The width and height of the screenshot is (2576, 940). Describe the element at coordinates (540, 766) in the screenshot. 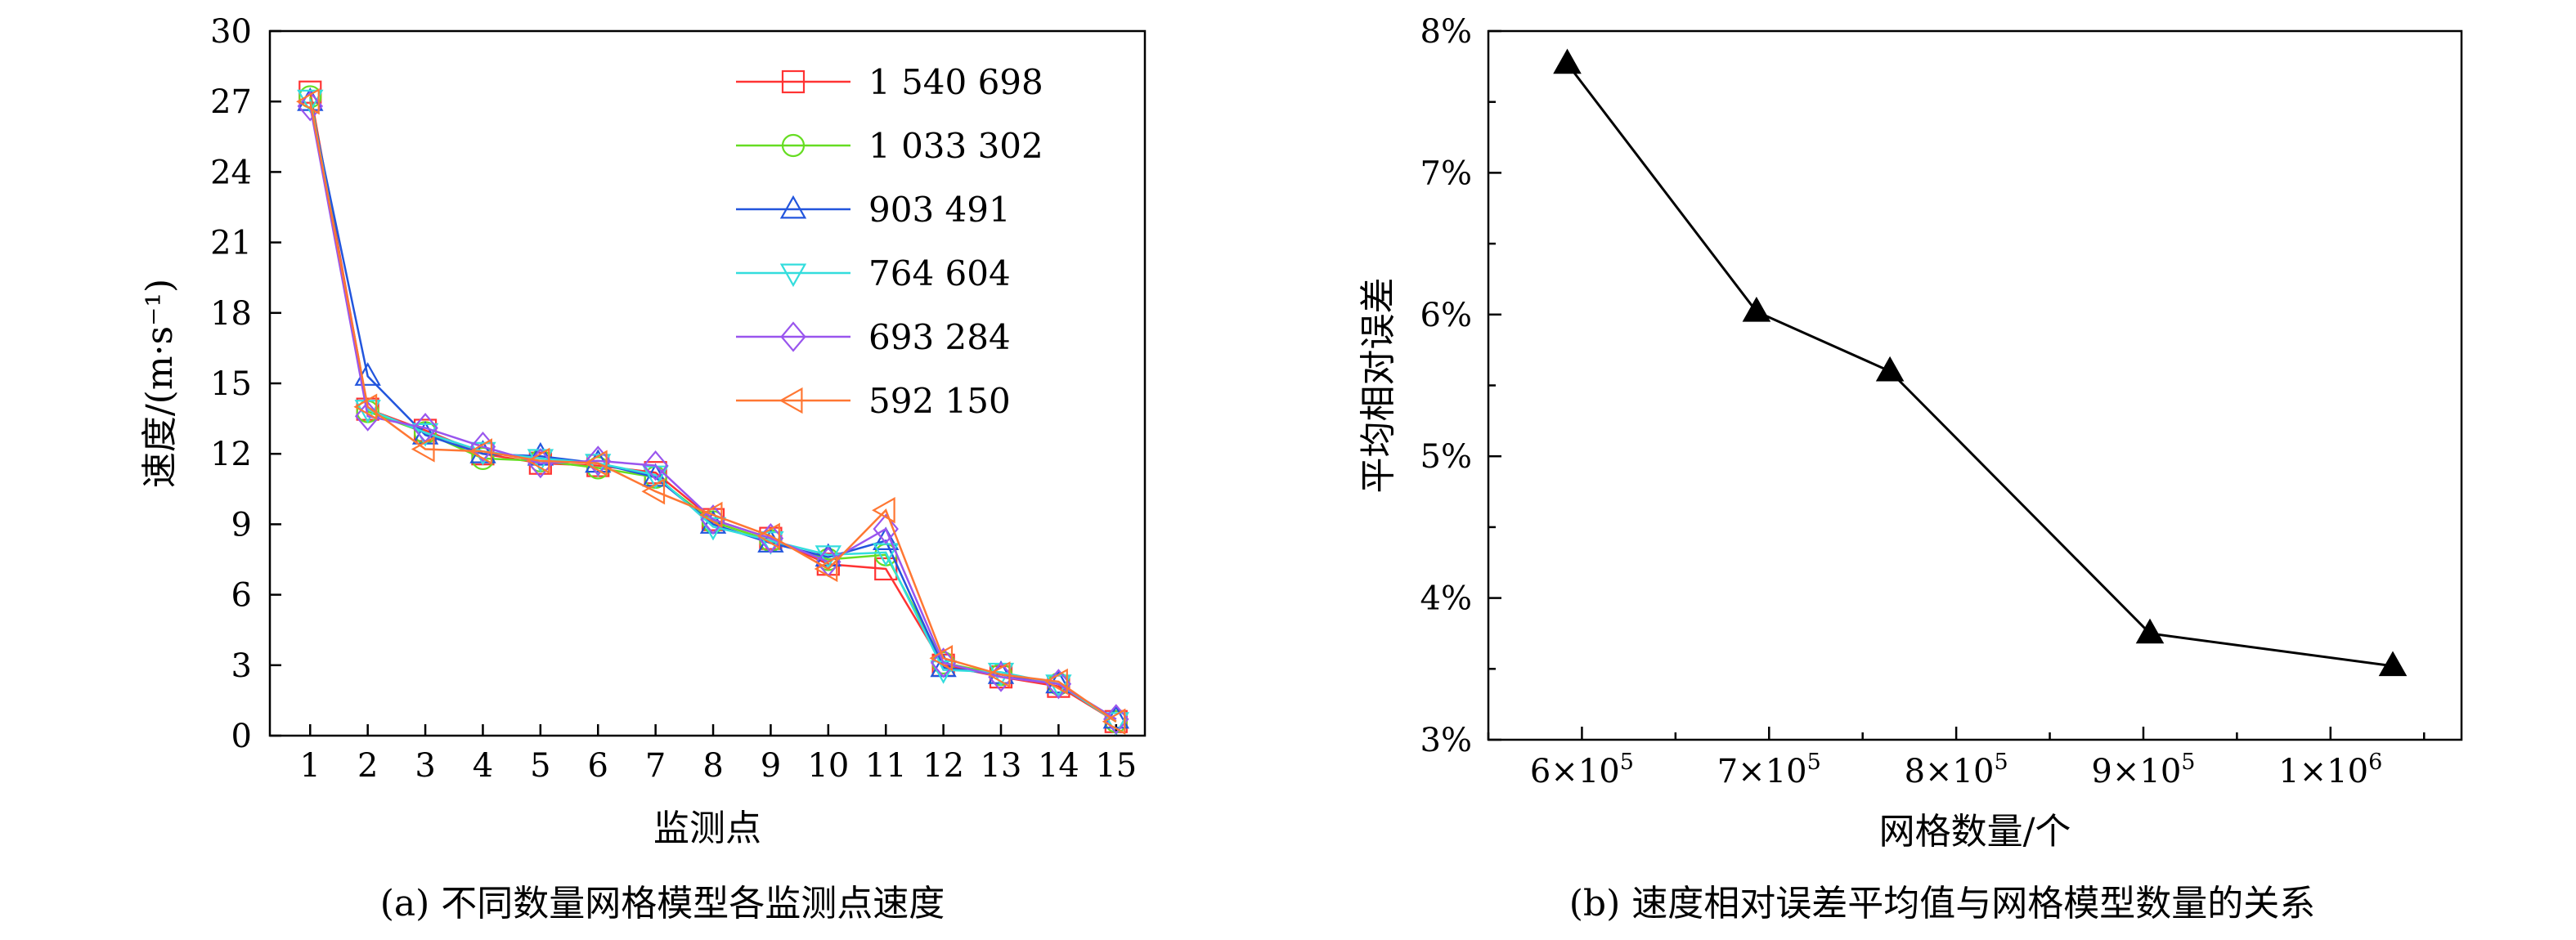

I see `x-tick-label-a-4: 5` at that location.